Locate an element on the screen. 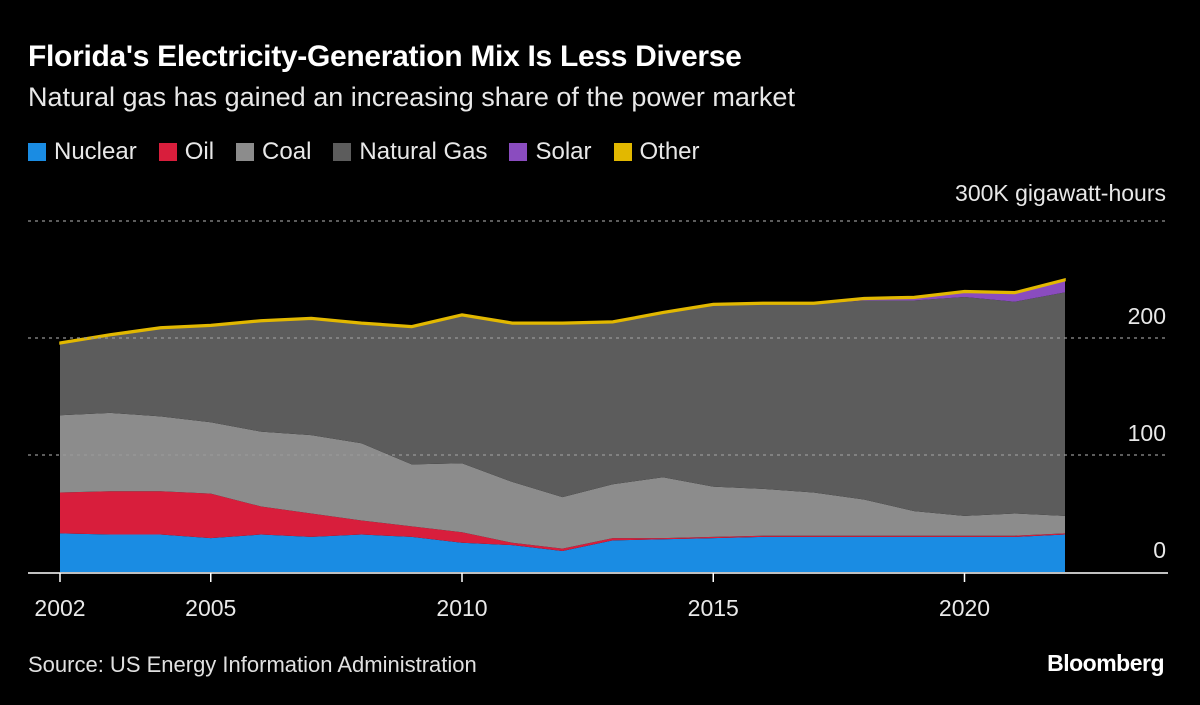  legend-label: Nuclear is located at coordinates (95, 151).